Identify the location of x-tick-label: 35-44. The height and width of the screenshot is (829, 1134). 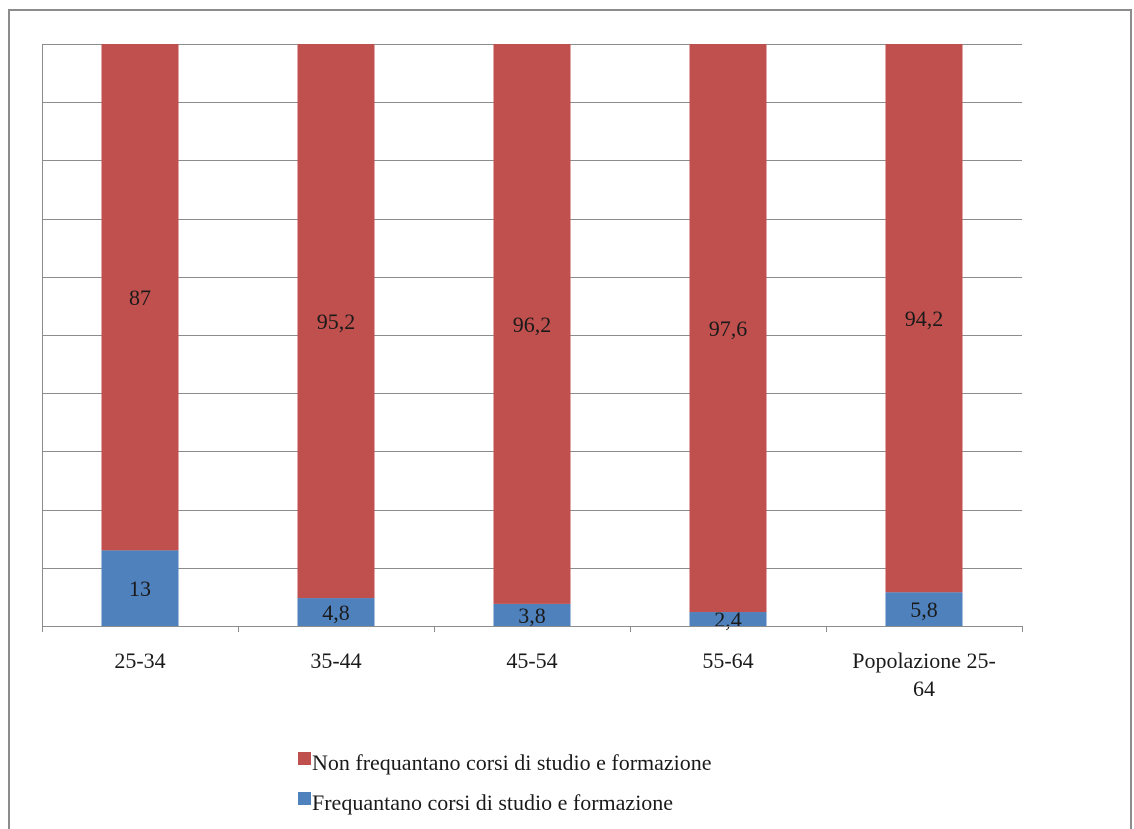
(335, 660).